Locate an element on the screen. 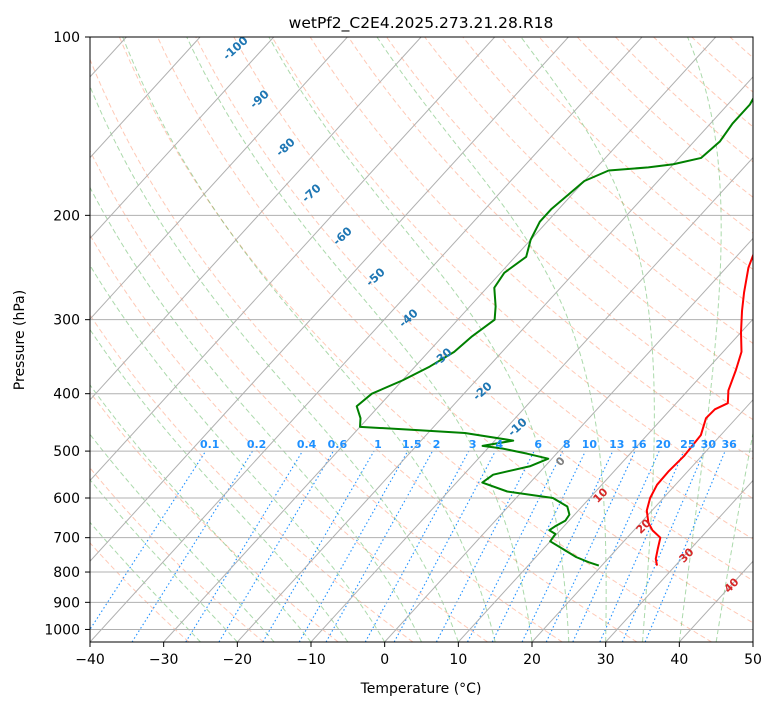  mixing-ratio-label: 0.6 is located at coordinates (338, 444).